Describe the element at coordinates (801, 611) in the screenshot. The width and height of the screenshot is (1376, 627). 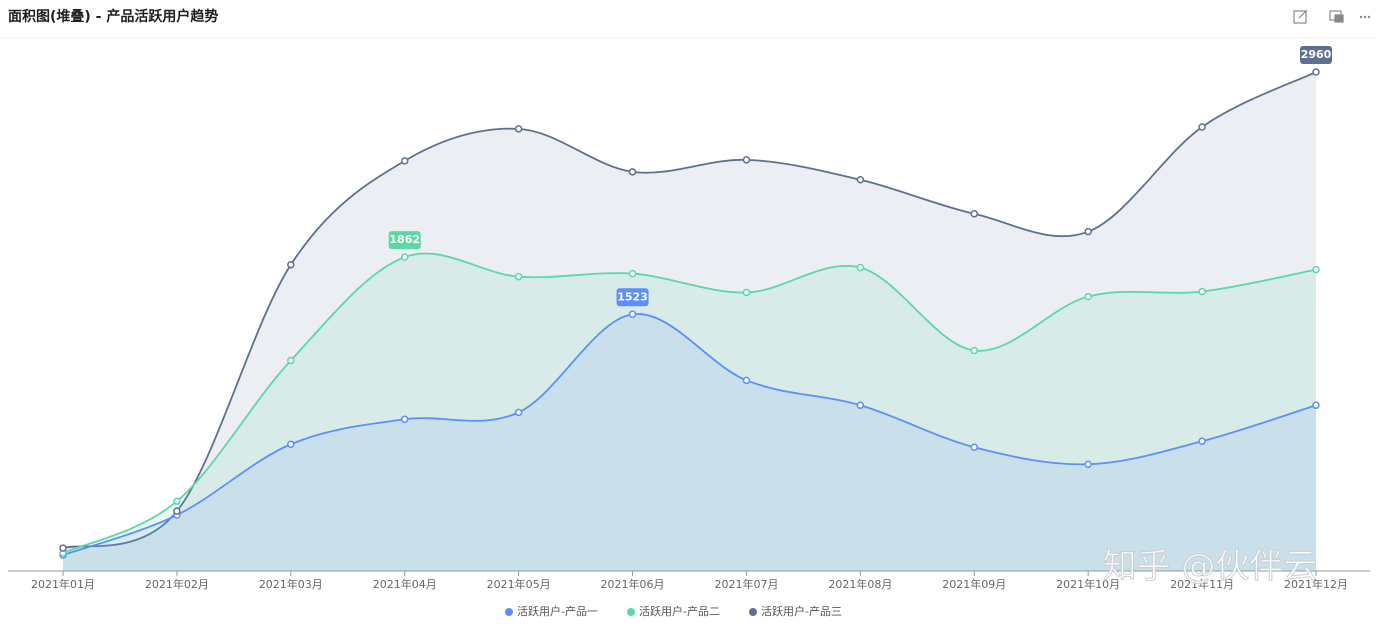
I see `legend-label: 活跃用户-产品三` at that location.